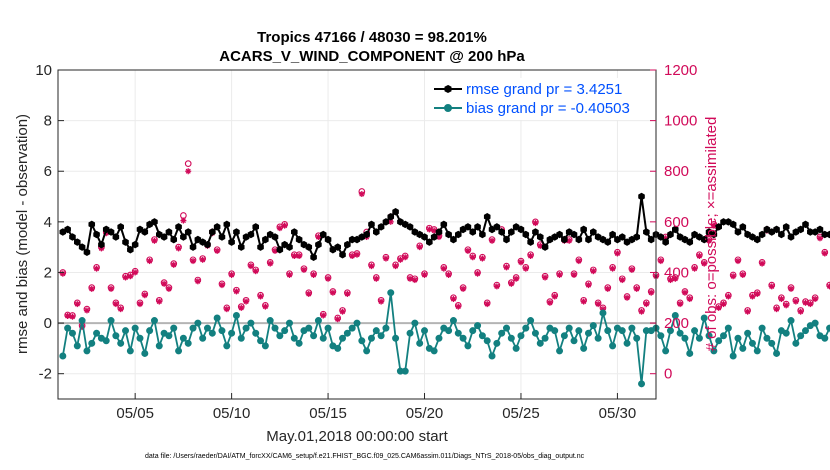  I want to click on legend-rmse-marker, so click(448, 89).